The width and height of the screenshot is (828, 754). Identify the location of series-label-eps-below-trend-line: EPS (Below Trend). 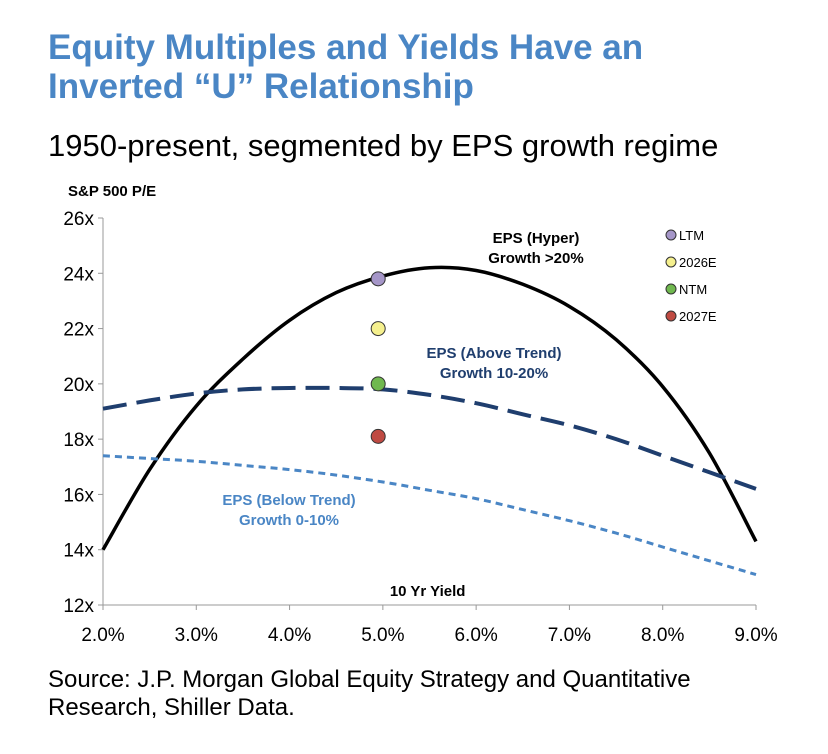
(288, 500).